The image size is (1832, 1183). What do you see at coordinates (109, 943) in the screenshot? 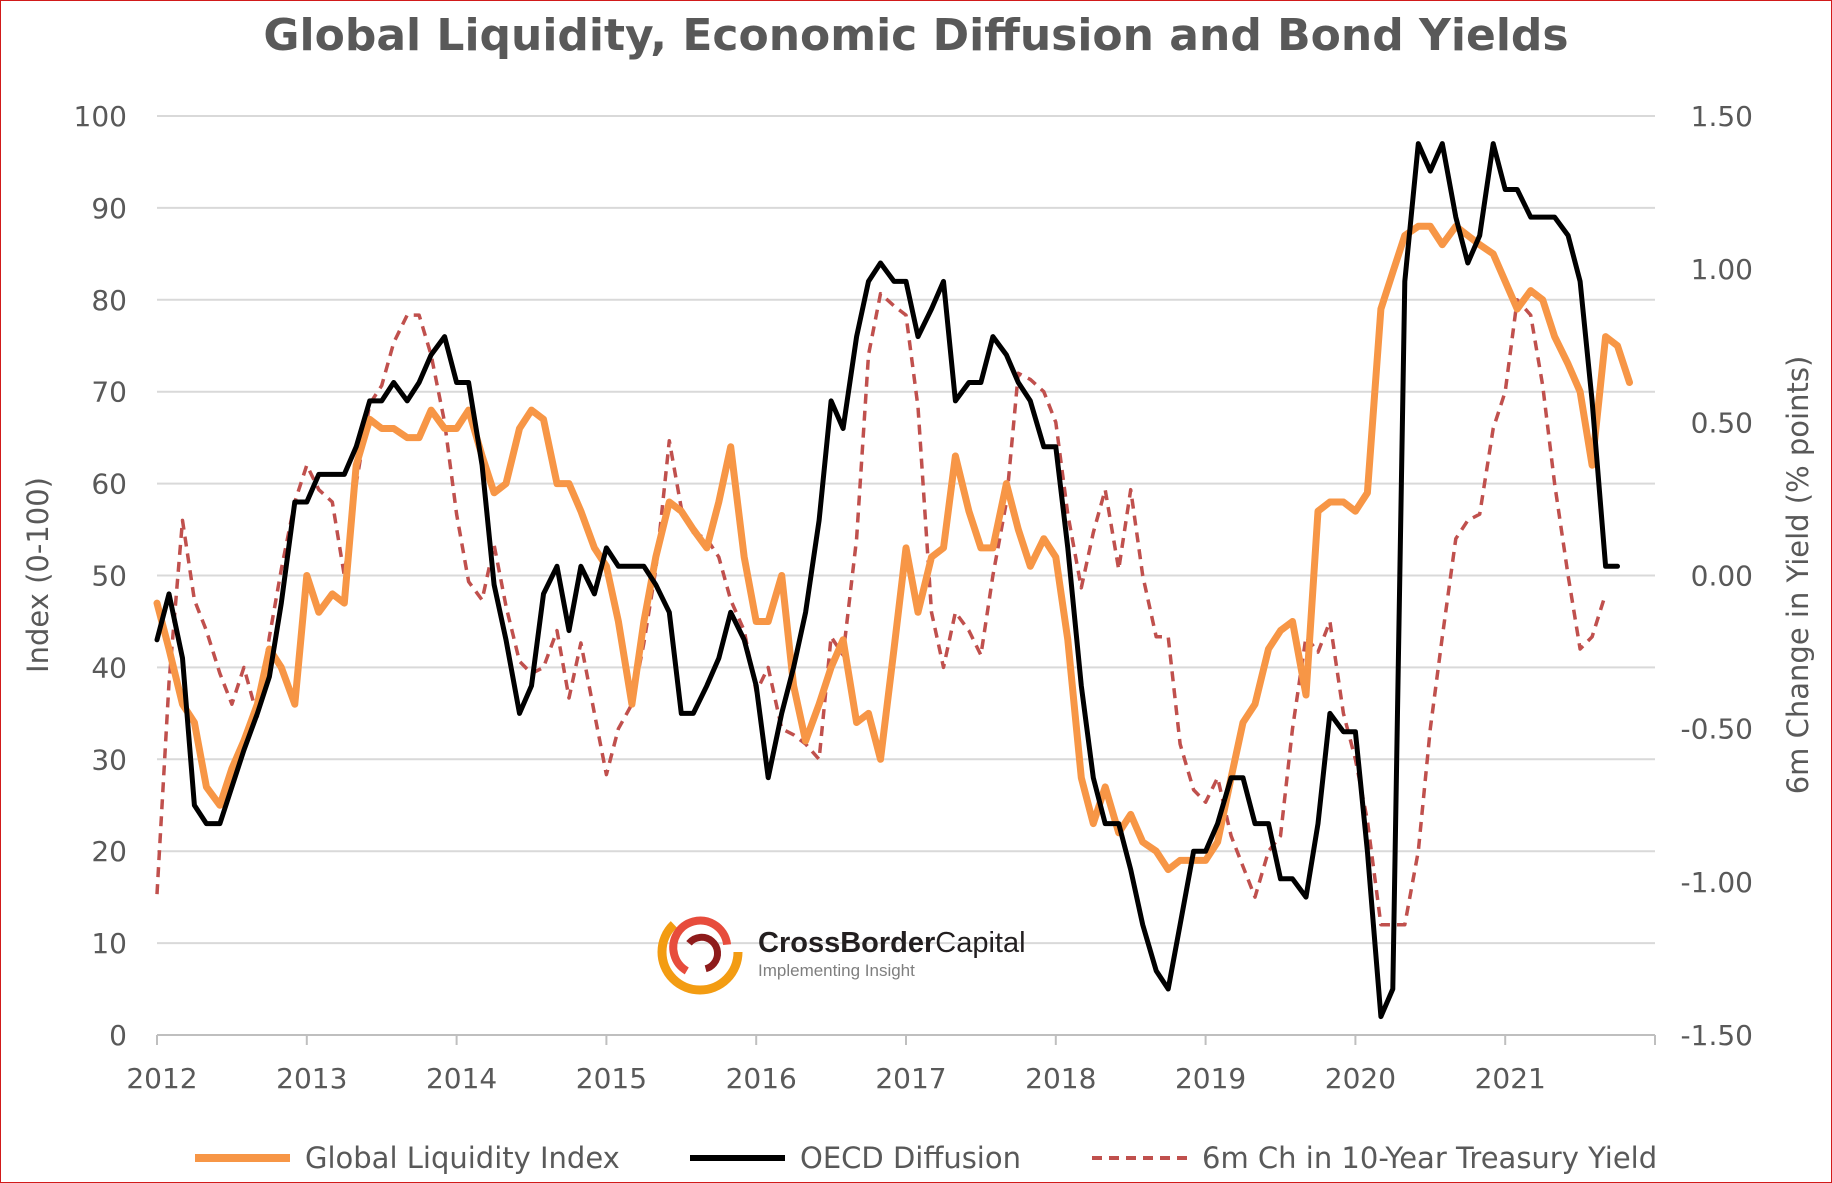
I see `left-tick-label: 10` at bounding box center [109, 943].